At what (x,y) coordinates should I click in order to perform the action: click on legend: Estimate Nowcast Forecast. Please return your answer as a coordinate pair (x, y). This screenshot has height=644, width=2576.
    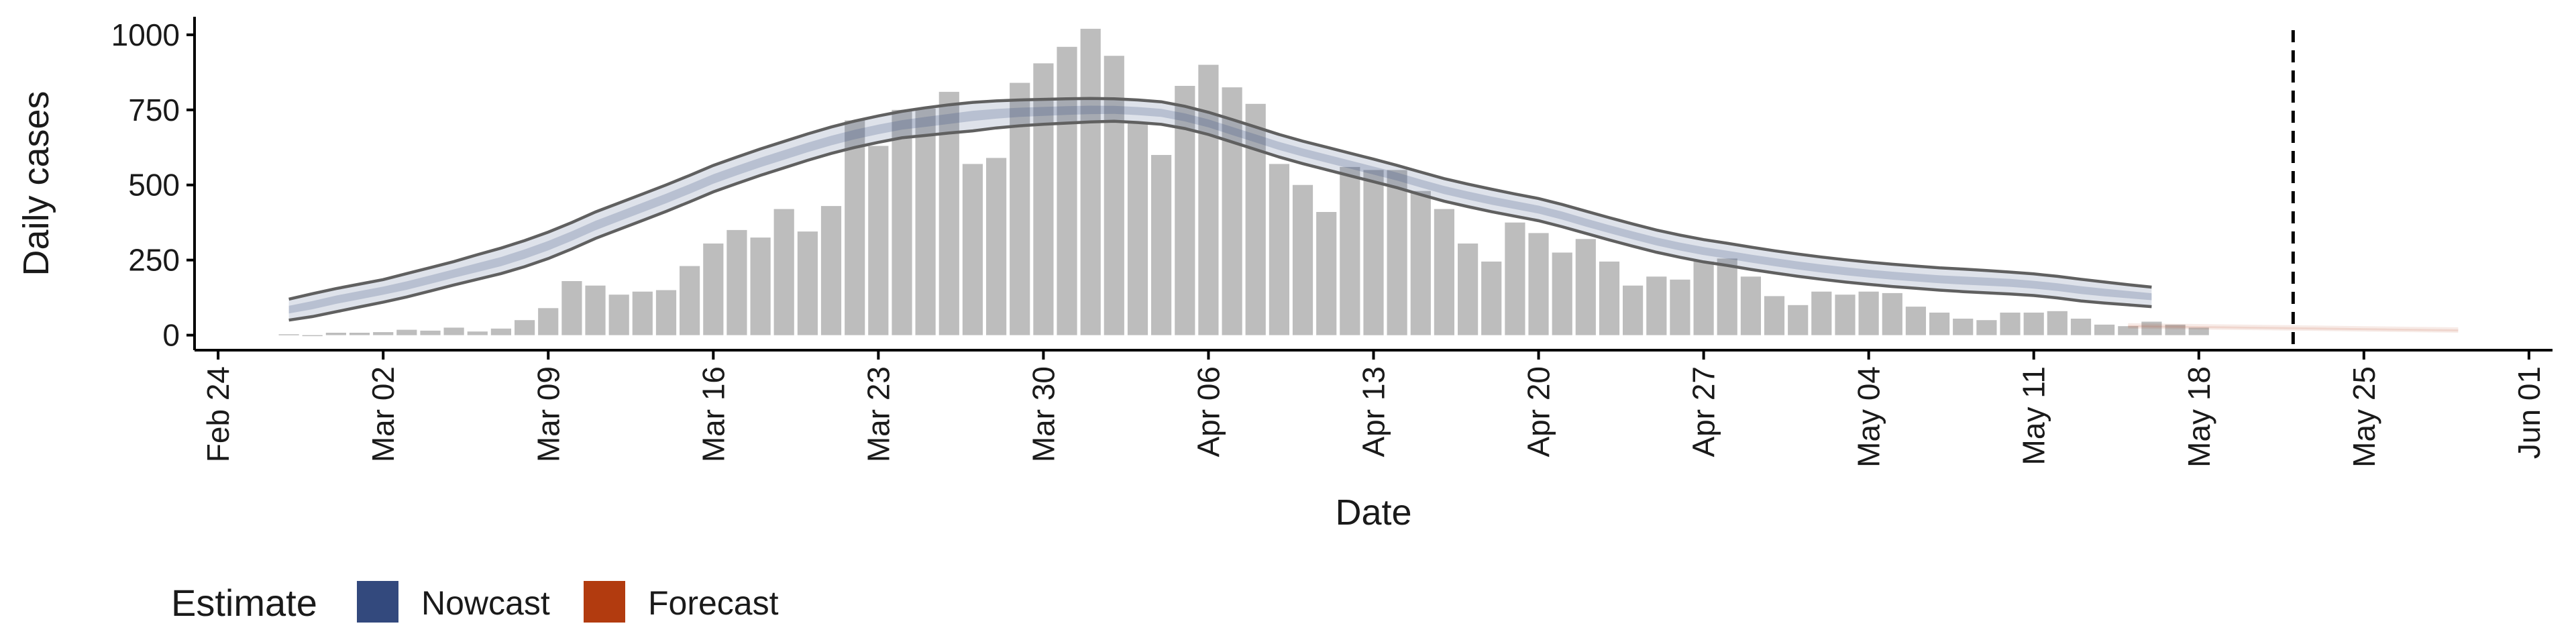
    Looking at the image, I should click on (475, 602).